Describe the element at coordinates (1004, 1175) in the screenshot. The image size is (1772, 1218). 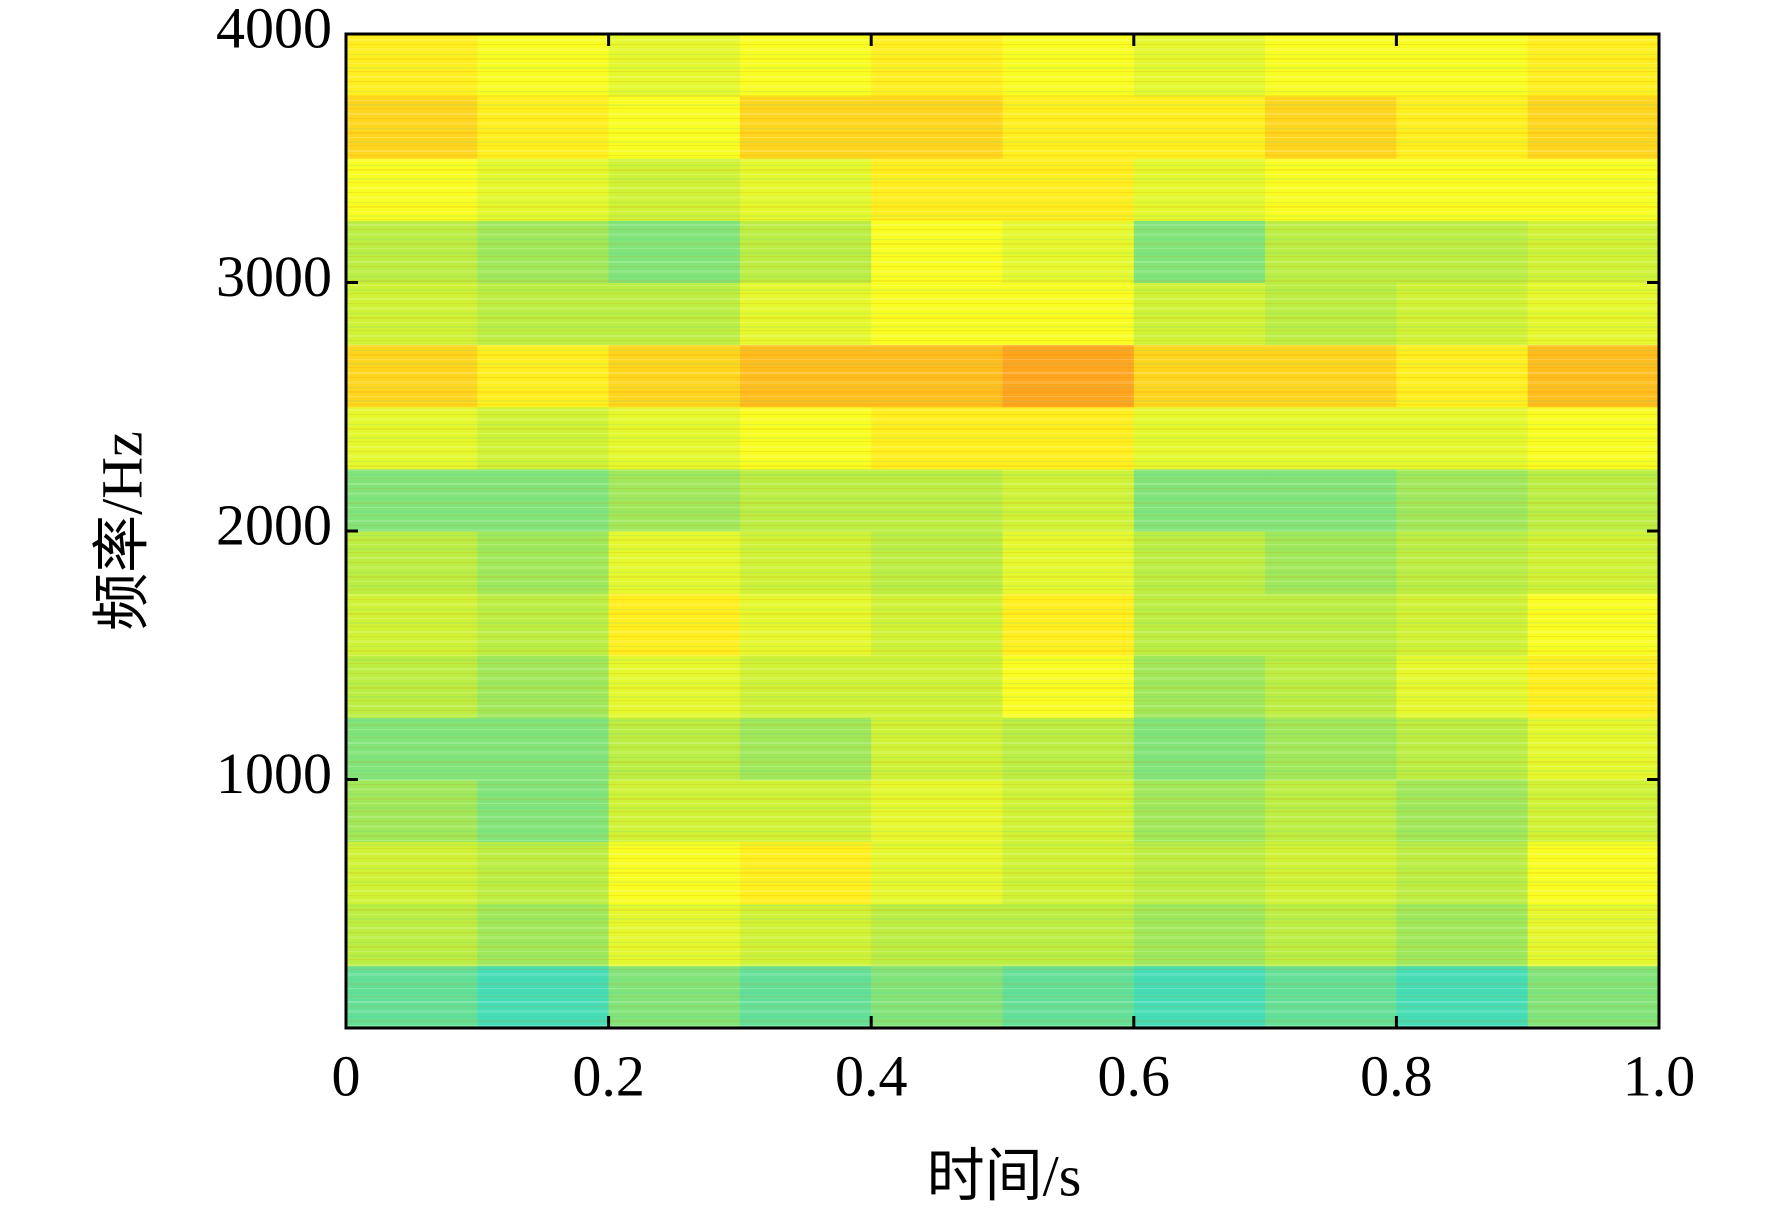
I see `x-axis-label: 时间/s` at that location.